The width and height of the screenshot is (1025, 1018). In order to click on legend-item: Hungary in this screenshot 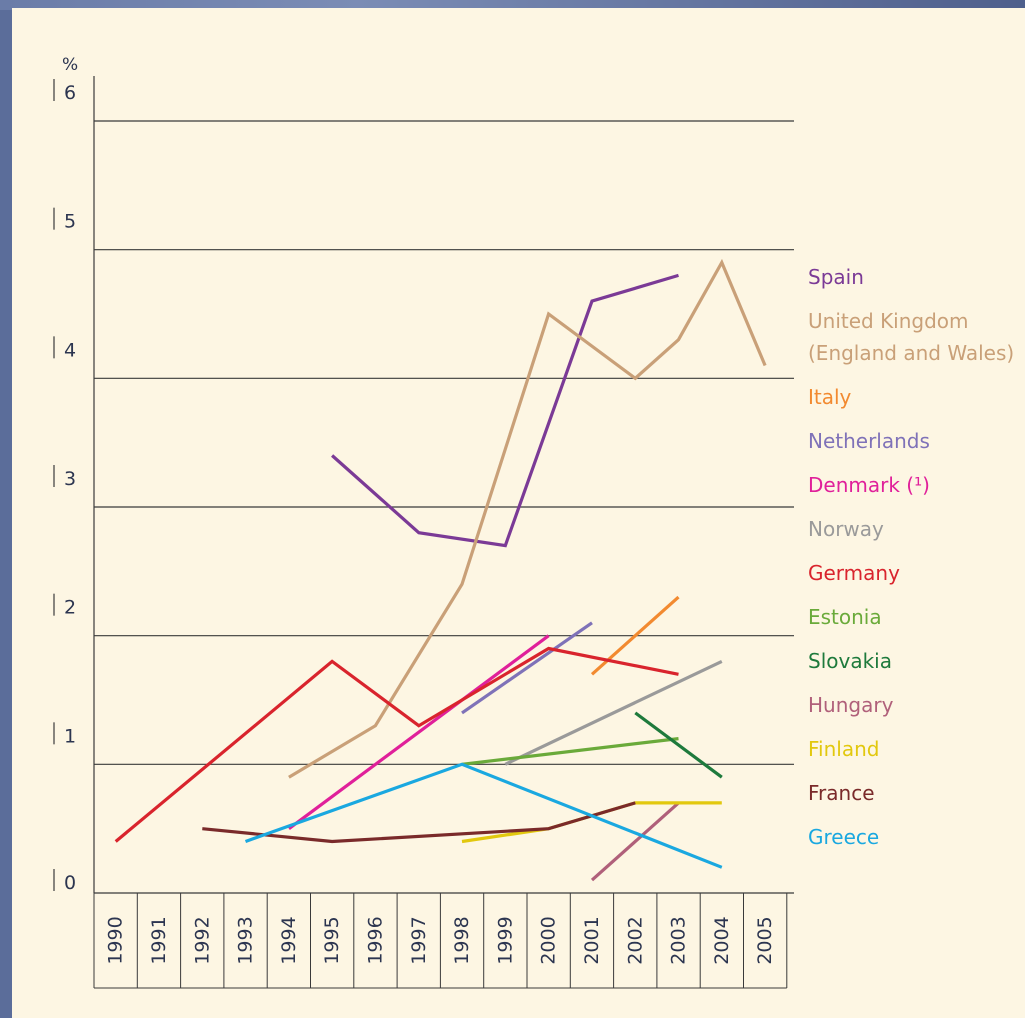, I will do `click(851, 705)`.